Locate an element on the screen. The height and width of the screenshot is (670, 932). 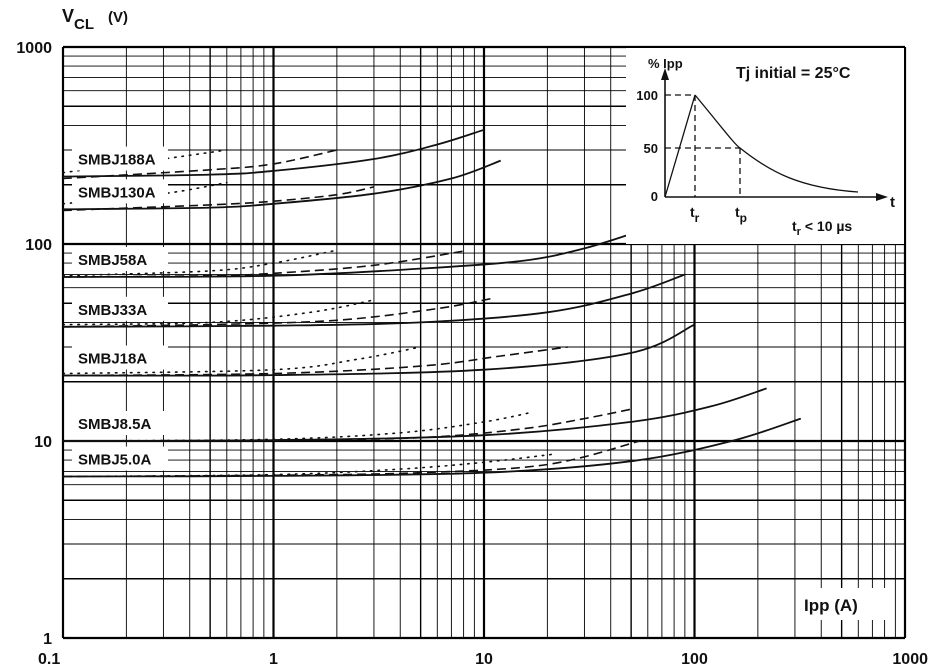
x-tick-label: 1000 is located at coordinates (910, 659).